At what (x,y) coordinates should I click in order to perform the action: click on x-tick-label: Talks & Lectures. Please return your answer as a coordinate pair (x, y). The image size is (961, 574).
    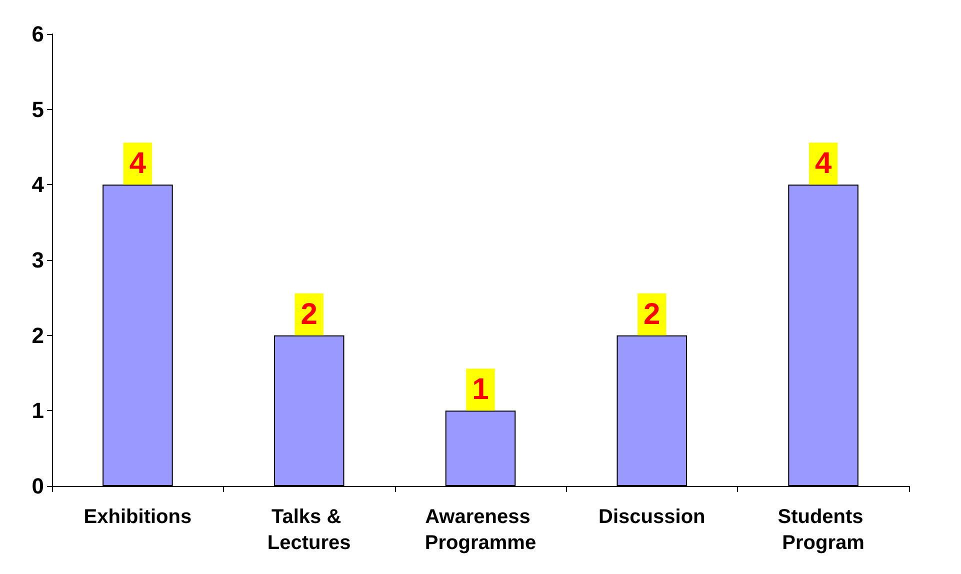
    Looking at the image, I should click on (309, 530).